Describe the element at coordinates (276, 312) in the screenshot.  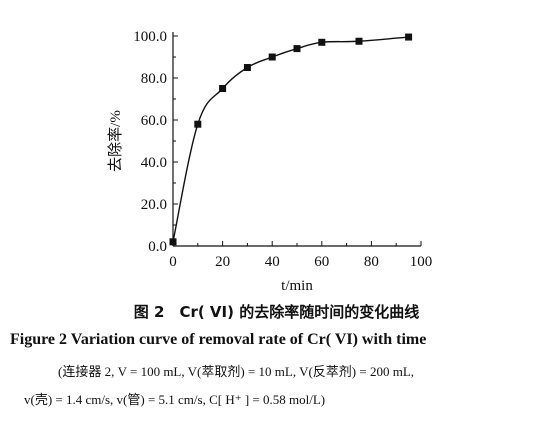
I see `figure-caption-chinese: 图 2 Cr( VI) 的去除率随时间的变化曲线` at that location.